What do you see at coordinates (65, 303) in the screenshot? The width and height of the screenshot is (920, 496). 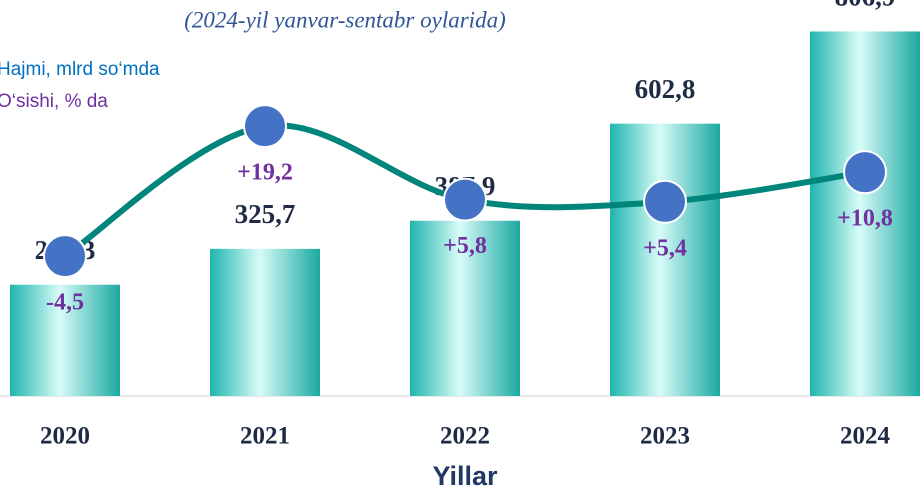 I see `line-value-label: -4,5` at bounding box center [65, 303].